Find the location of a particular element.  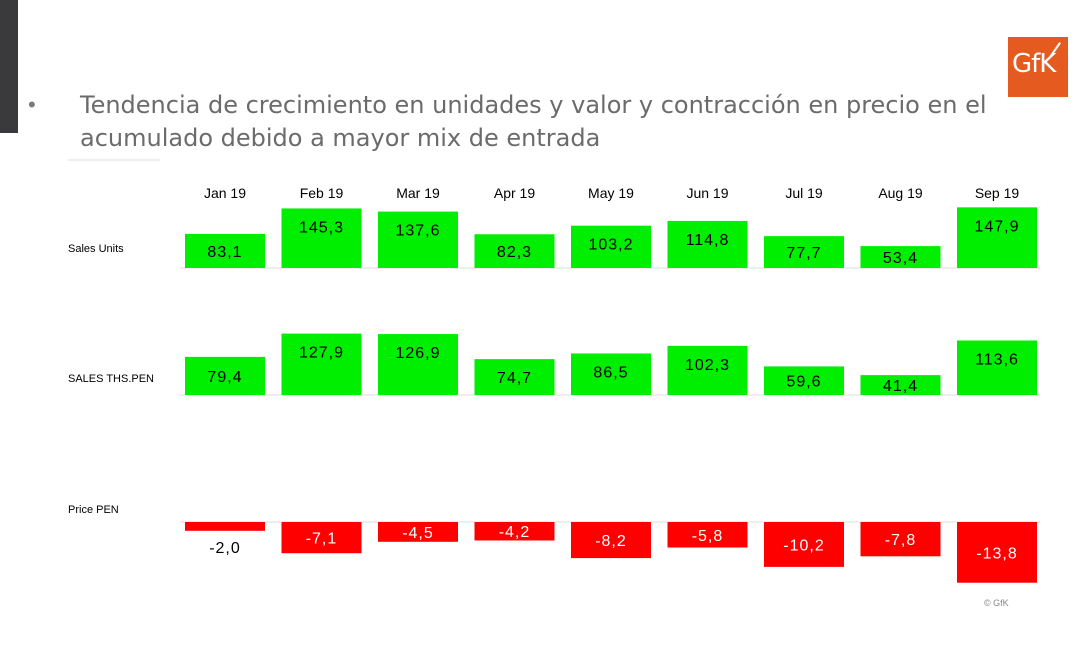

month-header: Jan 19 is located at coordinates (225, 193).